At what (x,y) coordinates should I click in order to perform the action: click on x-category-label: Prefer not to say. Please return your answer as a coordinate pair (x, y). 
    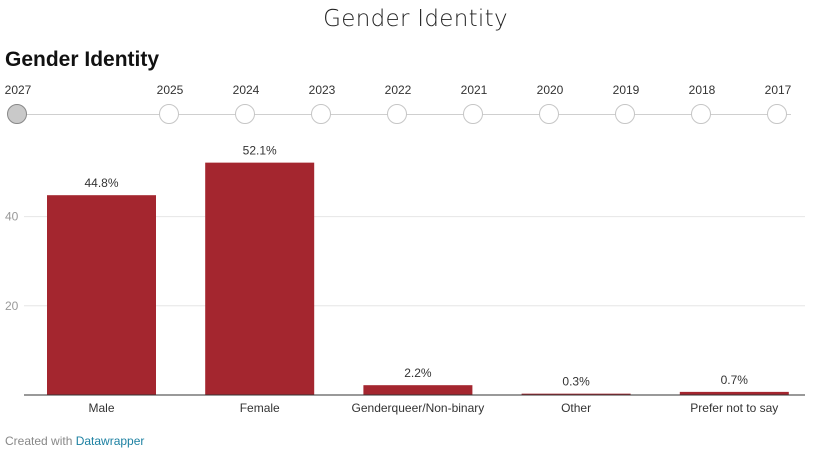
    Looking at the image, I should click on (734, 408).